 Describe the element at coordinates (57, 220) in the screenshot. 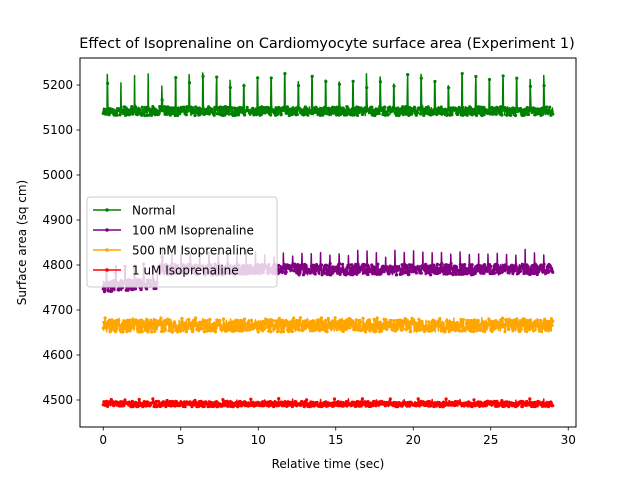

I see `y-tick-label: 4900` at that location.